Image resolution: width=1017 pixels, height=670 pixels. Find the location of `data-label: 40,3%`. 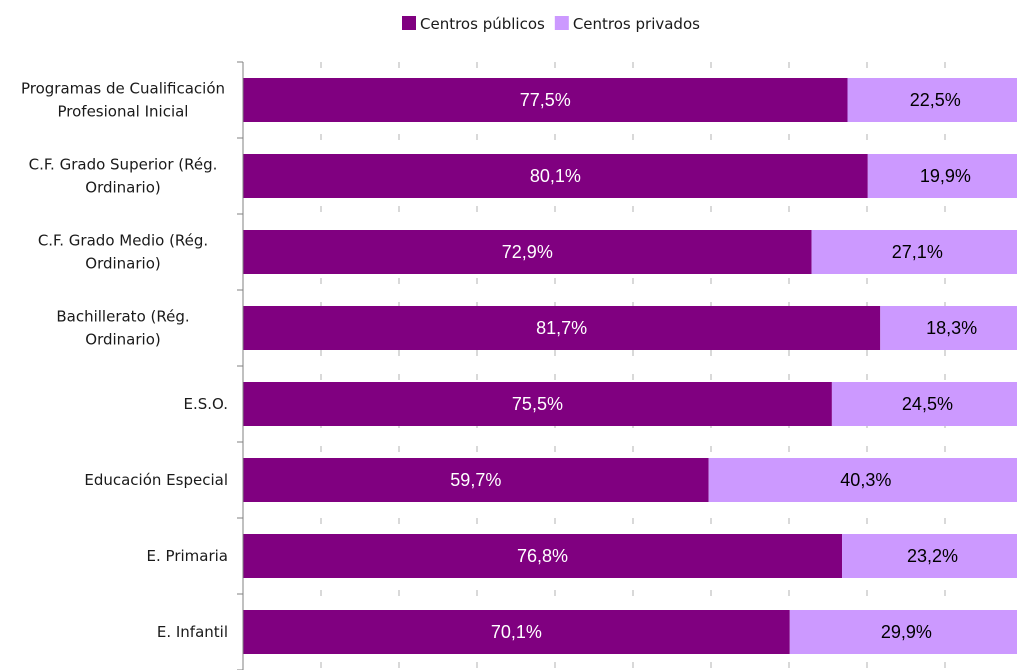

data-label: 40,3% is located at coordinates (865, 480).